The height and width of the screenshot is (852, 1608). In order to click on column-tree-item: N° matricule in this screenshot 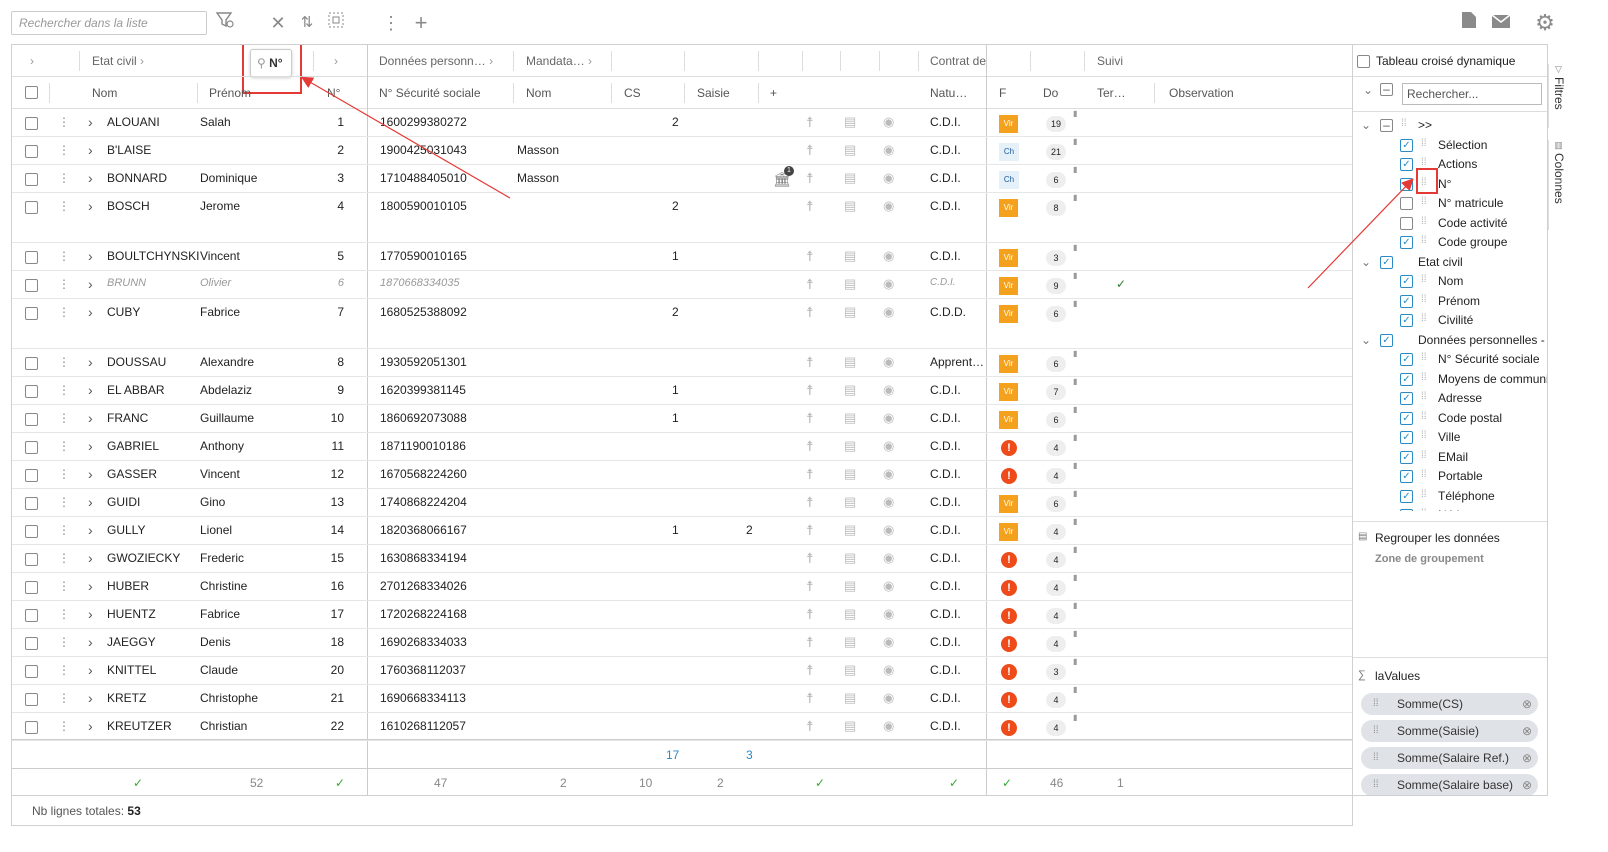, I will do `click(1471, 203)`.